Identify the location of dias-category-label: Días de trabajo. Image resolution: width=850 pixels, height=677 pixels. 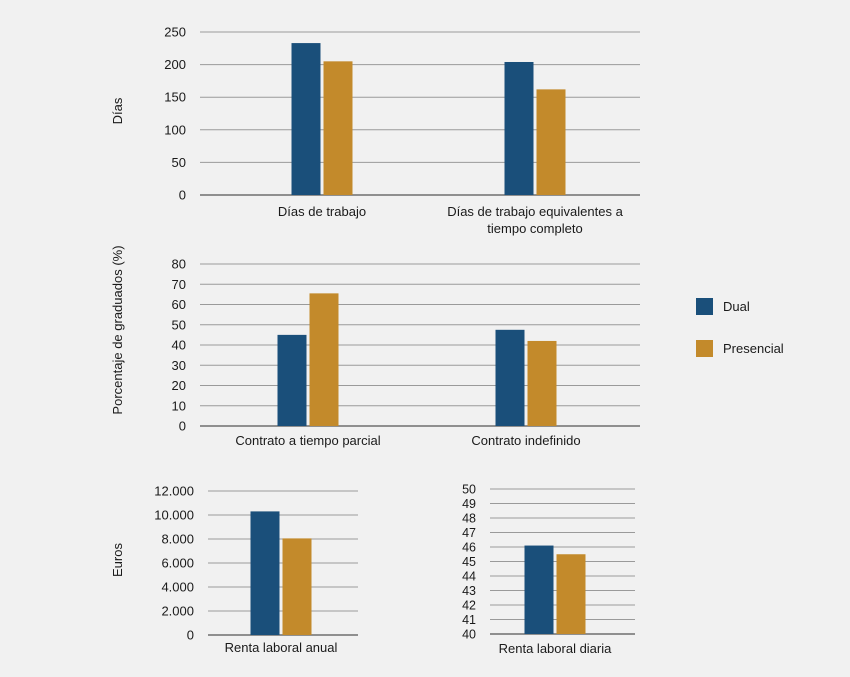
(322, 211).